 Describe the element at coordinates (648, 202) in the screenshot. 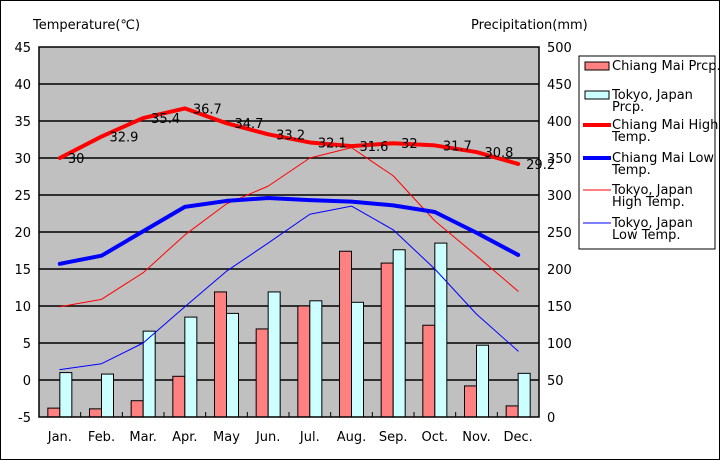

I see `legend-label: High Temp.` at that location.